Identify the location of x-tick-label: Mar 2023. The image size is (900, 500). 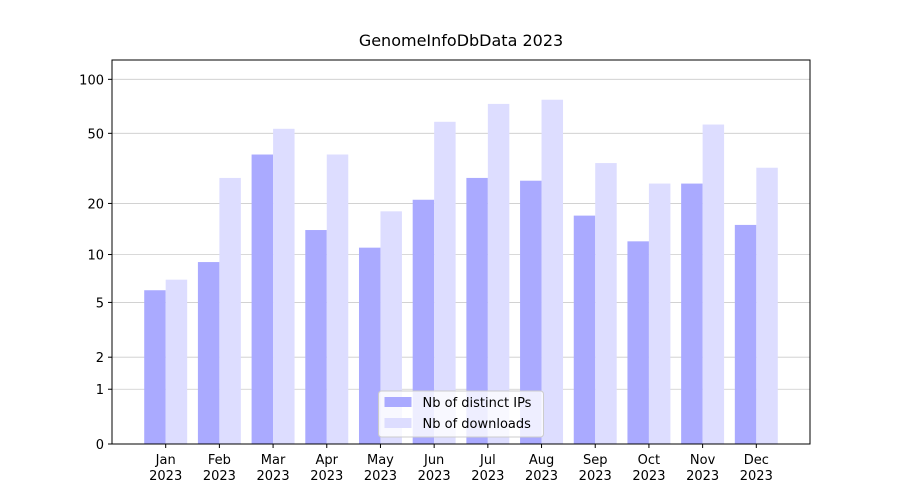
(273, 468).